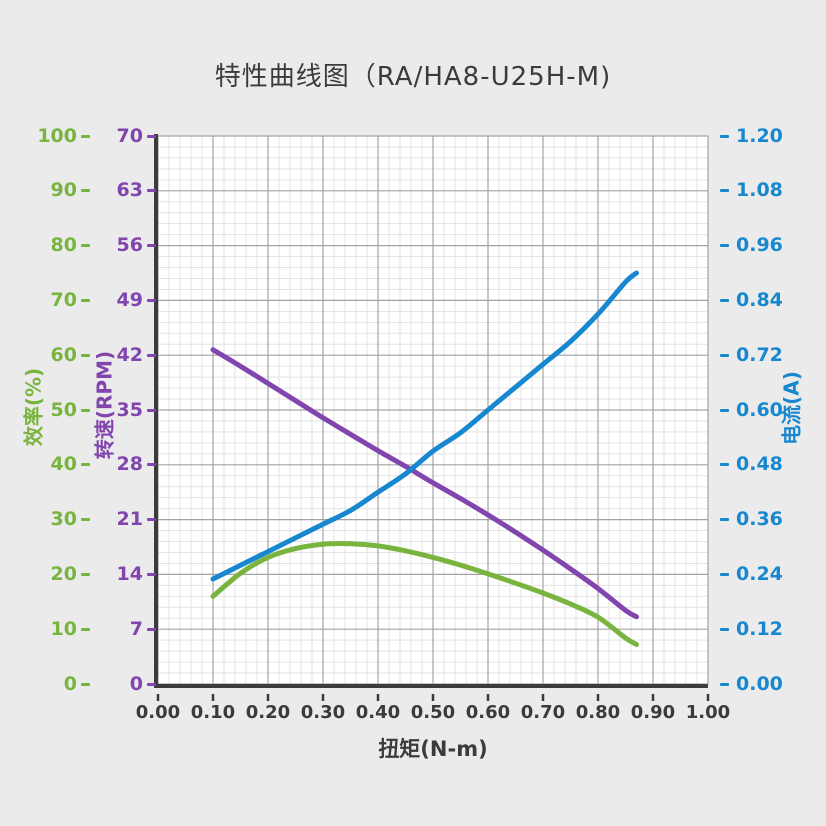 This screenshot has height=826, width=826. I want to click on current-tick-label: 0.24, so click(765, 574).